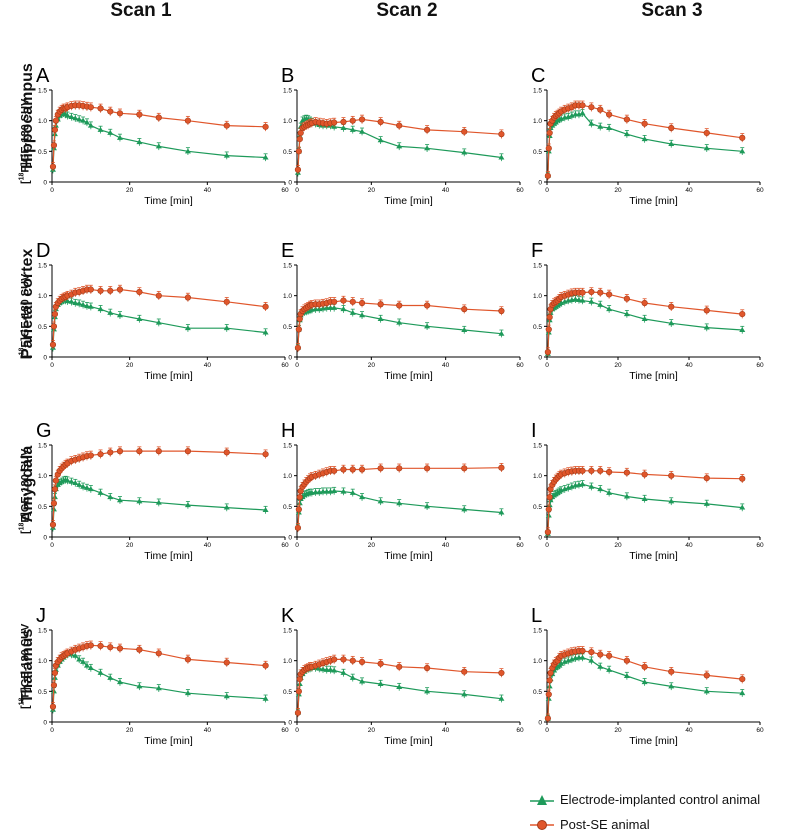  I want to click on panel-letter: K, so click(288, 616).